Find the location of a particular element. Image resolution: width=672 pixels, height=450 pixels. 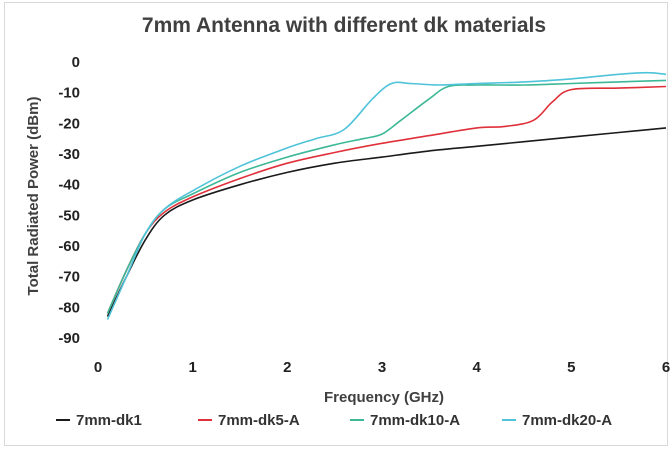

y-tick-label: -60 is located at coordinates (69, 246).